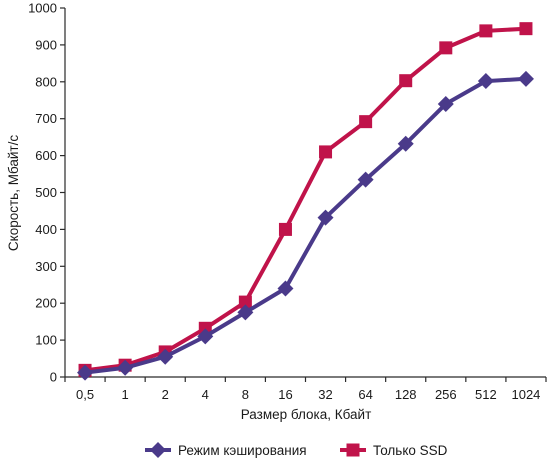  Describe the element at coordinates (46, 340) in the screenshot. I see `y-tick-label: 100` at that location.